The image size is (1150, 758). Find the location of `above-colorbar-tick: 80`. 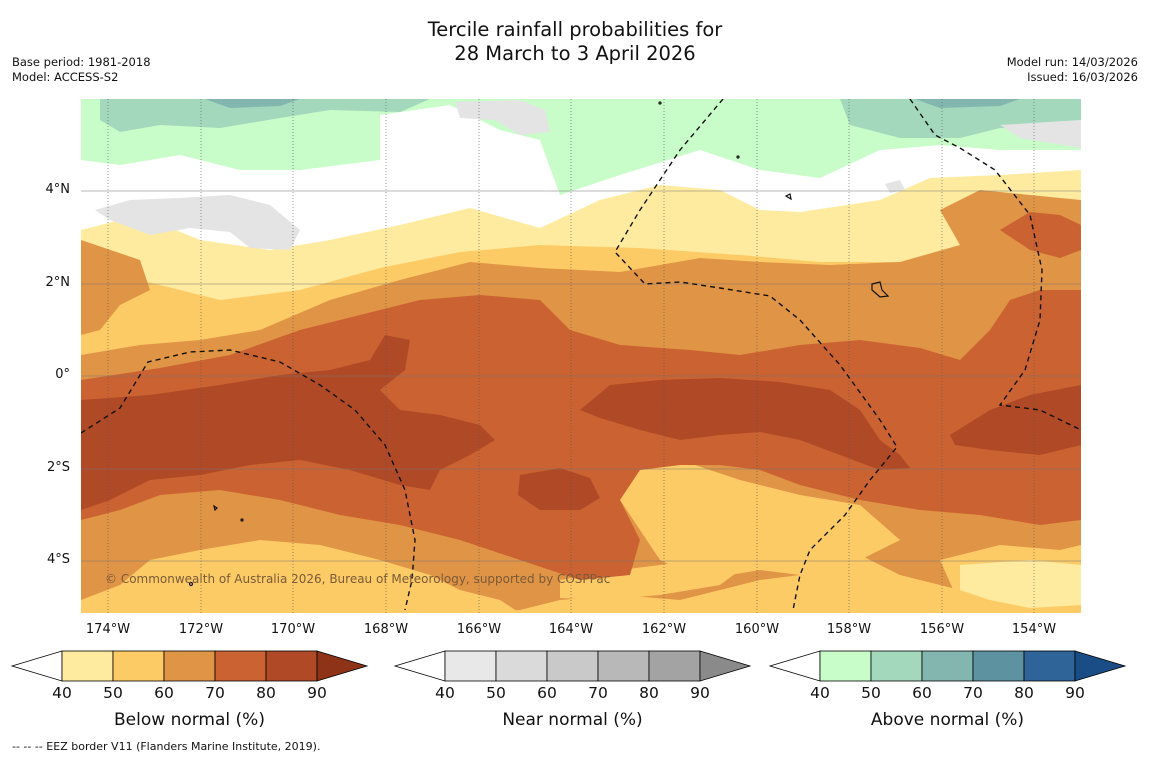

above-colorbar-tick: 80 is located at coordinates (1024, 693).